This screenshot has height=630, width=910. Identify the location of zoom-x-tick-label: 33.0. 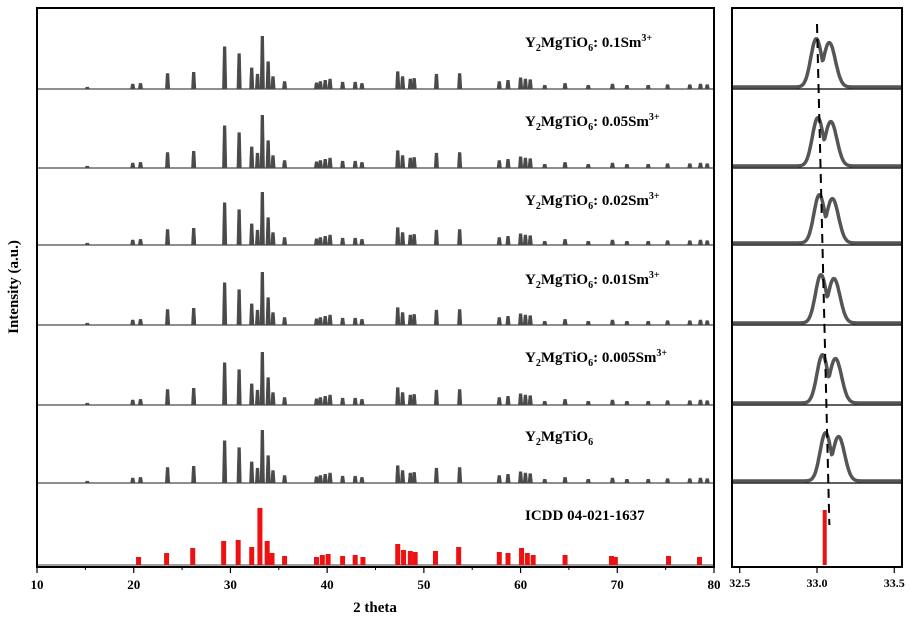
(817, 583).